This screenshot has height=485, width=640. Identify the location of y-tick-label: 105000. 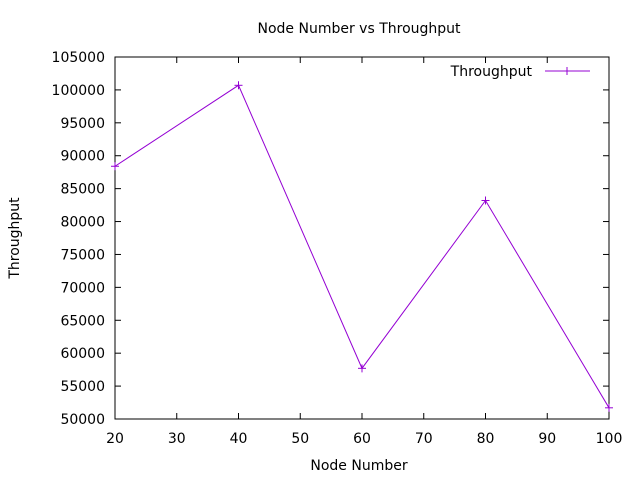
(78, 58).